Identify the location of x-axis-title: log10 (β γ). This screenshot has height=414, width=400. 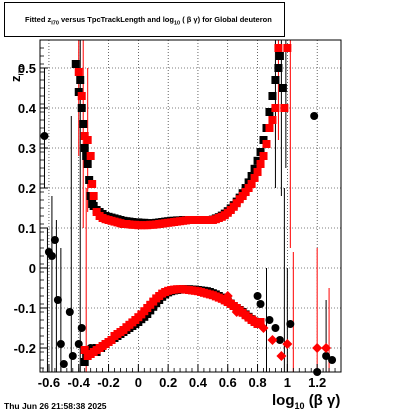
(306, 401).